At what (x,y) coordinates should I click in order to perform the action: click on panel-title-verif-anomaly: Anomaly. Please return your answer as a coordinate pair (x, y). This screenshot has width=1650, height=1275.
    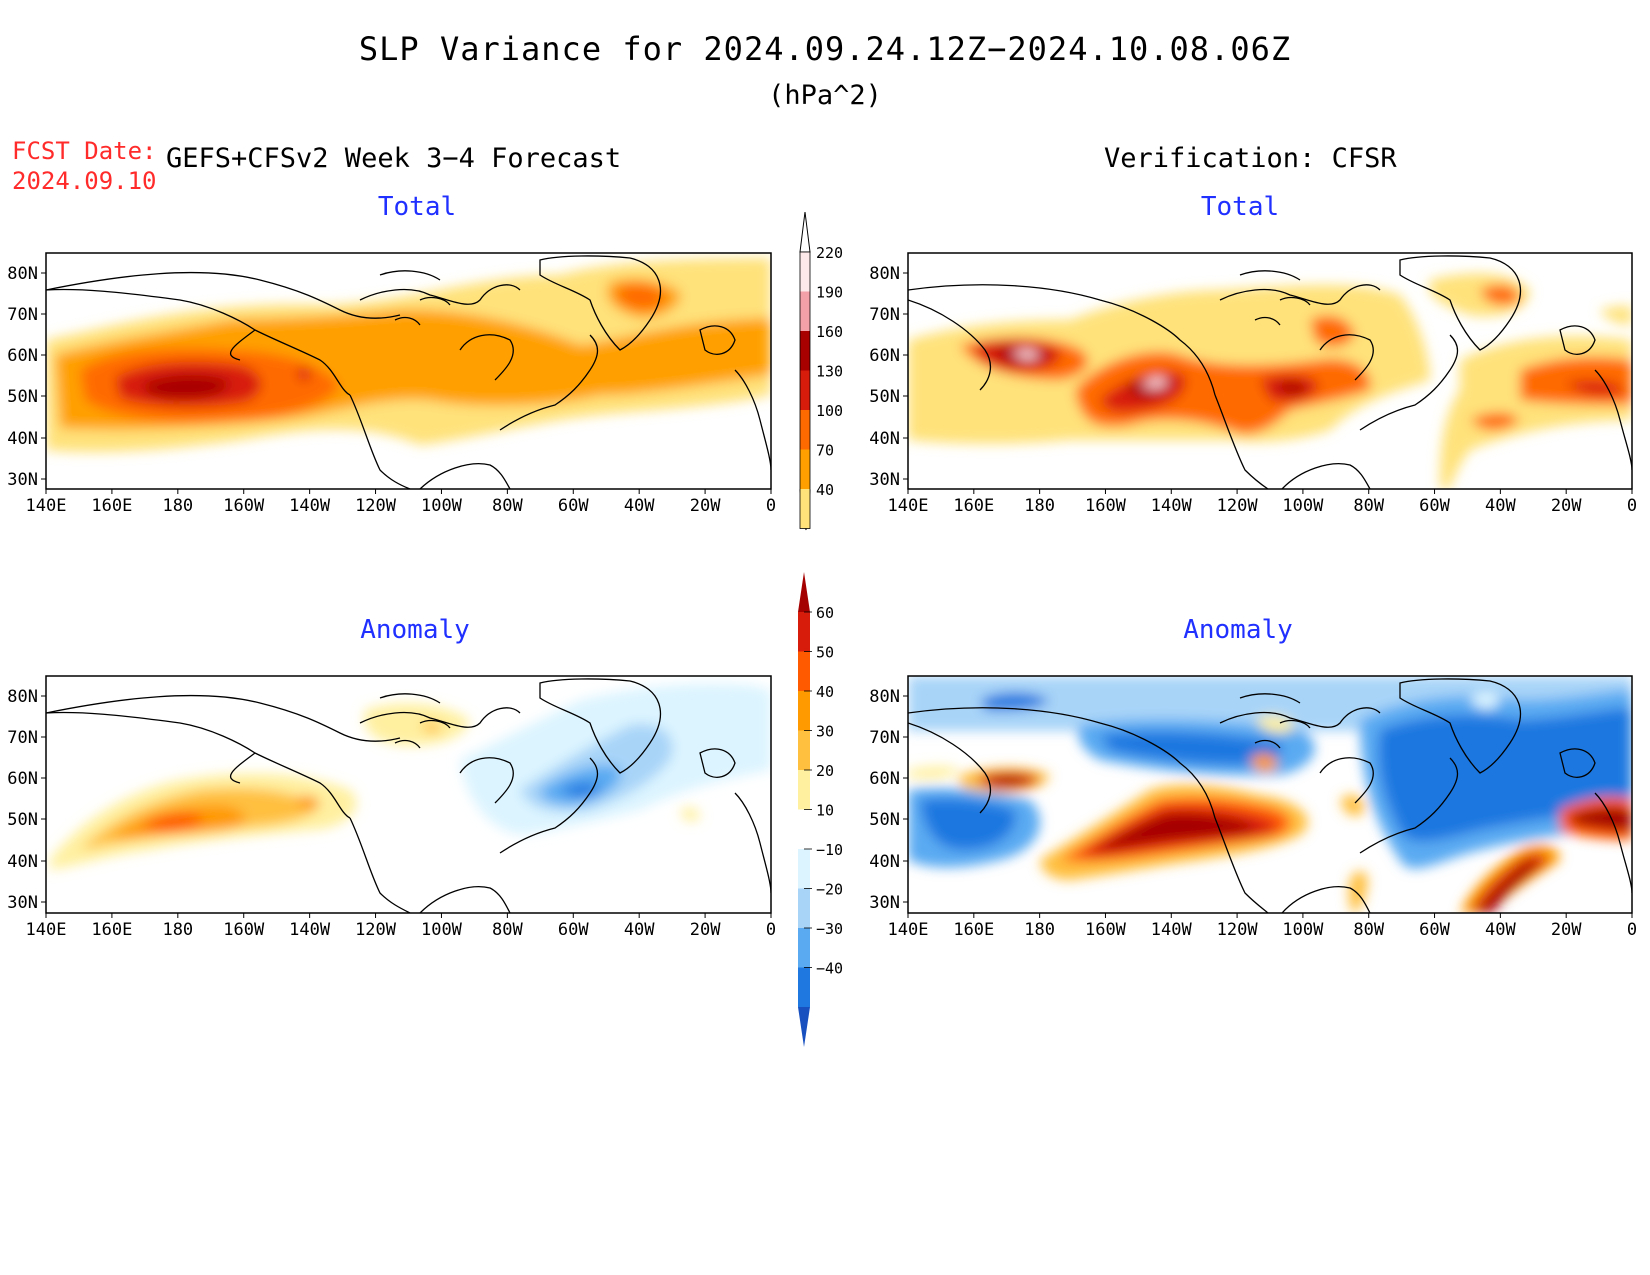
    Looking at the image, I should click on (1238, 630).